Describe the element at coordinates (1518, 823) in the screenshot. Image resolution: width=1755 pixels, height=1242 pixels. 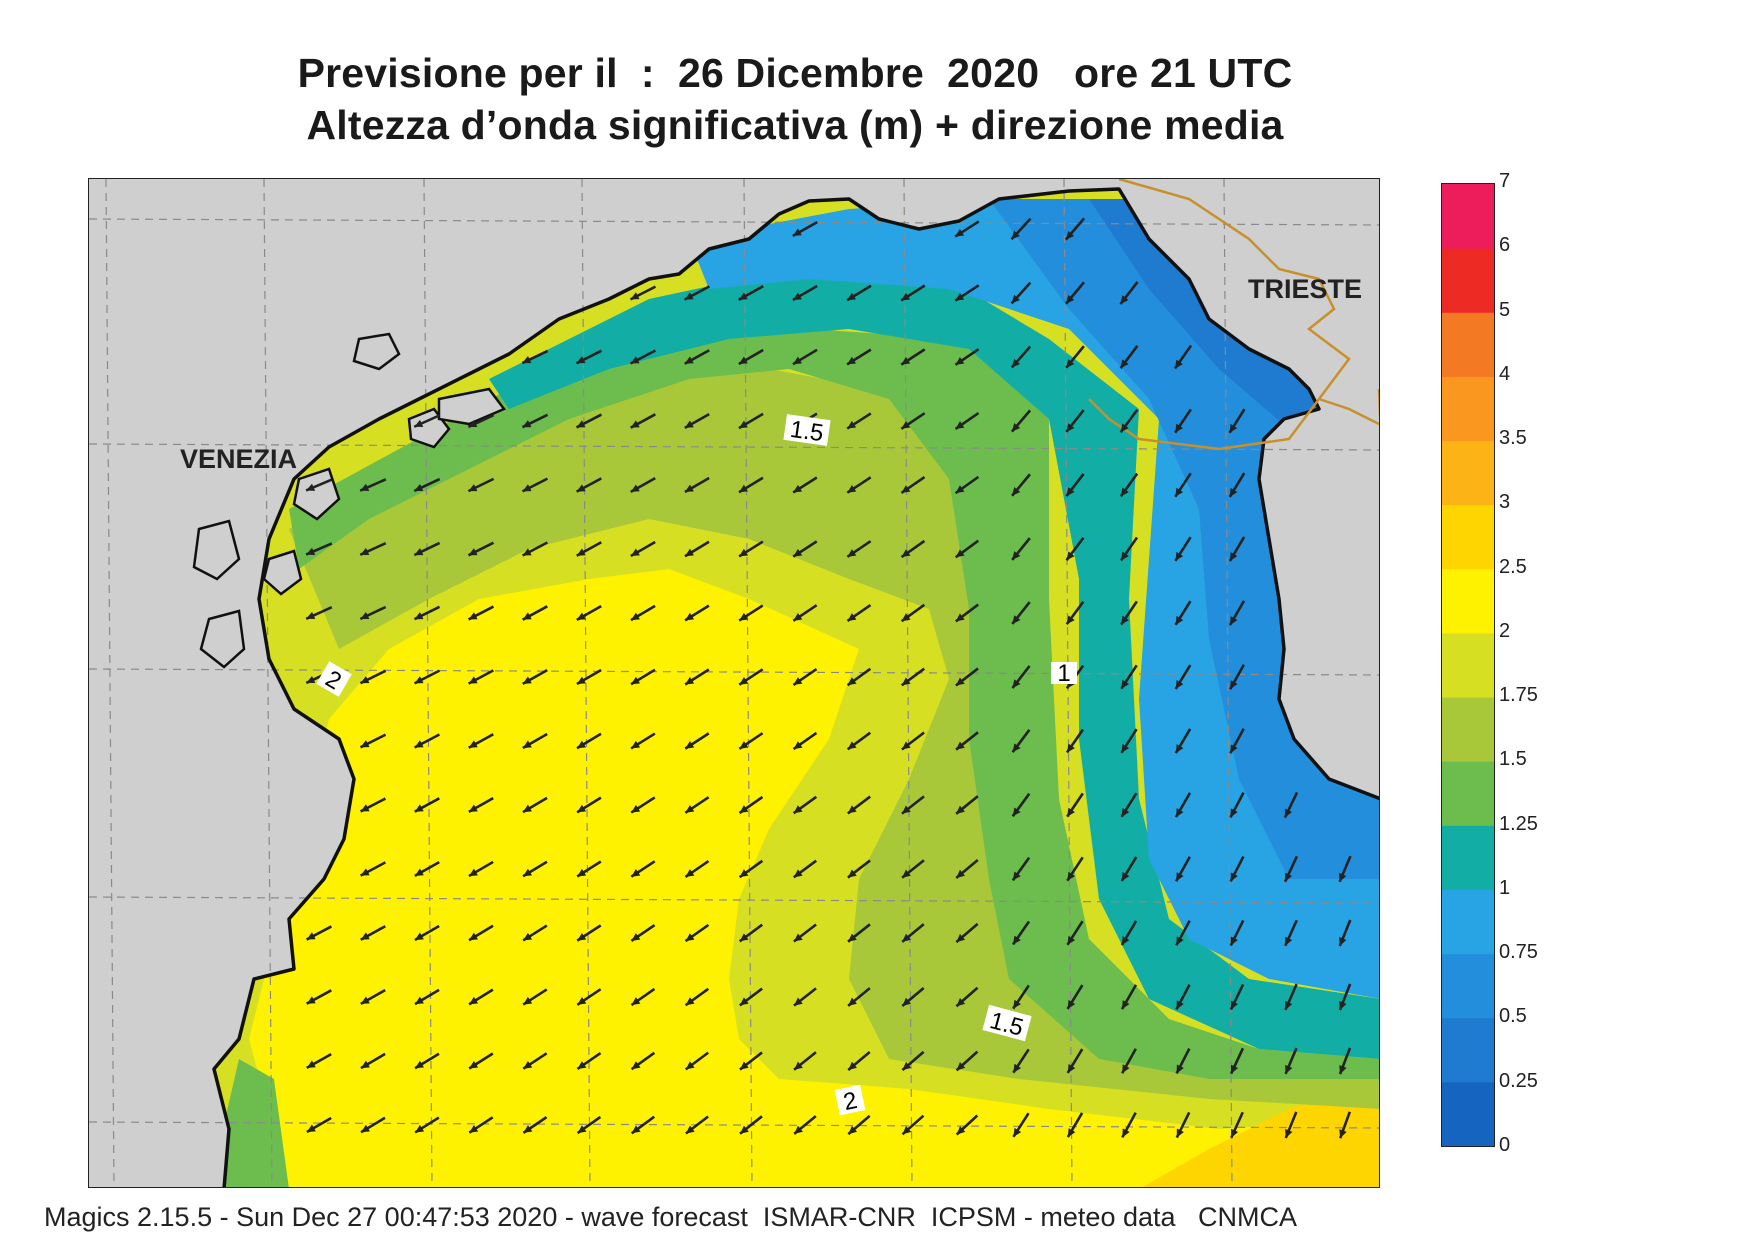
I see `colorbar-tick-label: 1.25` at that location.